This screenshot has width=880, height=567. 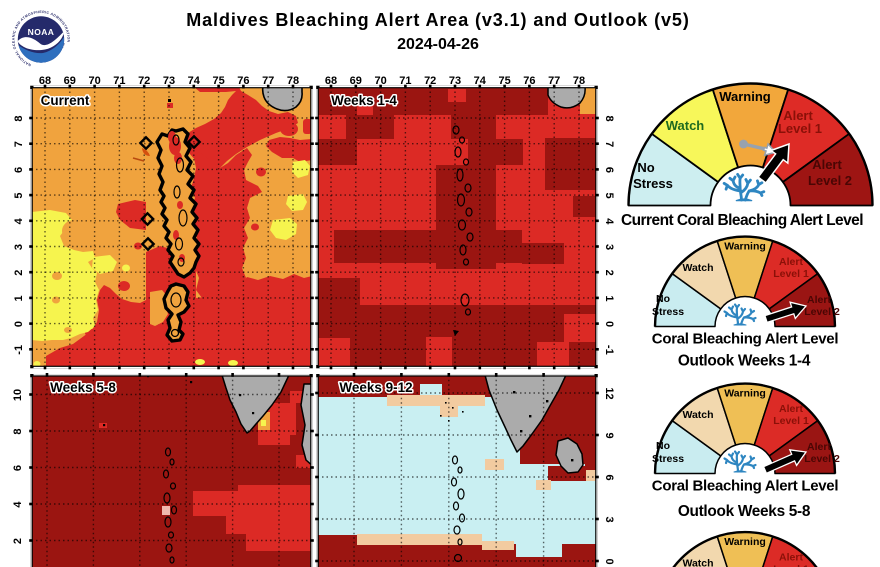 I want to click on svg-text: 2024-04-26, so click(x=438, y=44).